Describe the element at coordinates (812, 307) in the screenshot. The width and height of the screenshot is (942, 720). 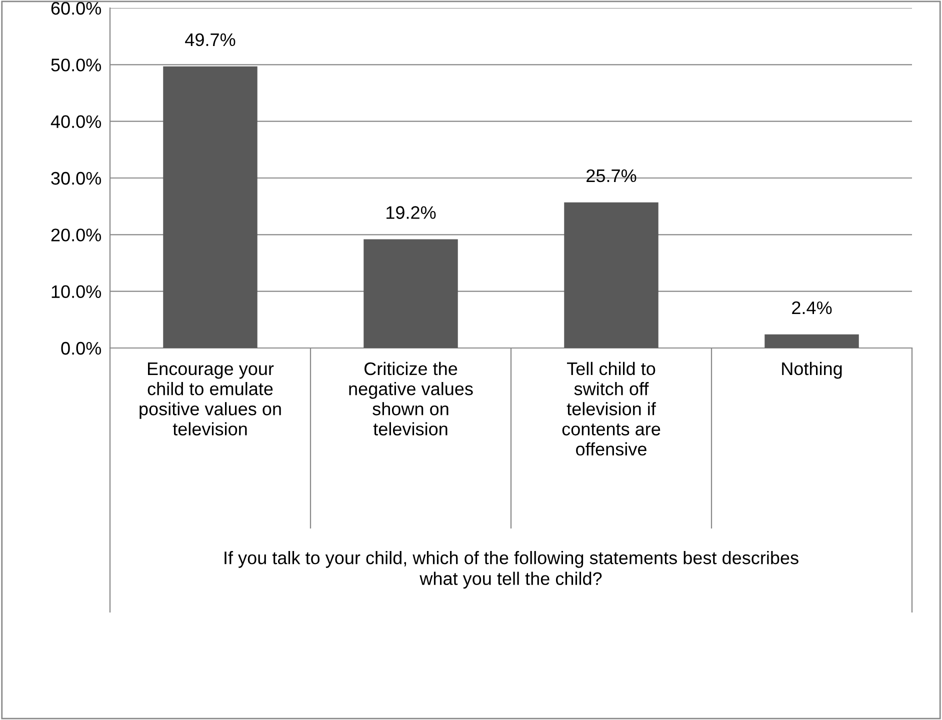
I see `data-label: 2.4%` at that location.